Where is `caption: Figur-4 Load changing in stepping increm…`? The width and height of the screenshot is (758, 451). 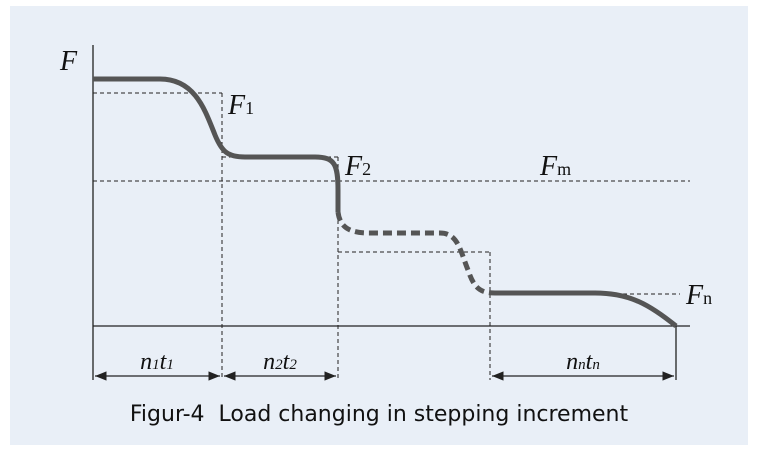 caption: Figur-4 Load changing in stepping increm… is located at coordinates (379, 414).